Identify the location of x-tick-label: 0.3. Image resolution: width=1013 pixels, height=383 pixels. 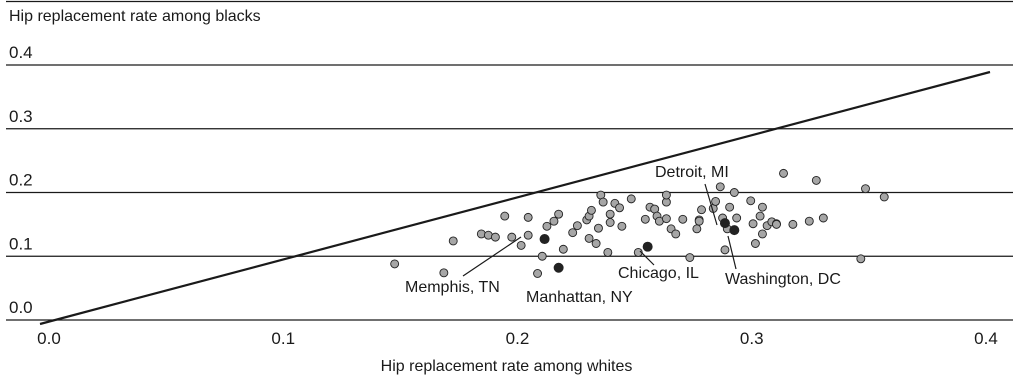
(752, 338).